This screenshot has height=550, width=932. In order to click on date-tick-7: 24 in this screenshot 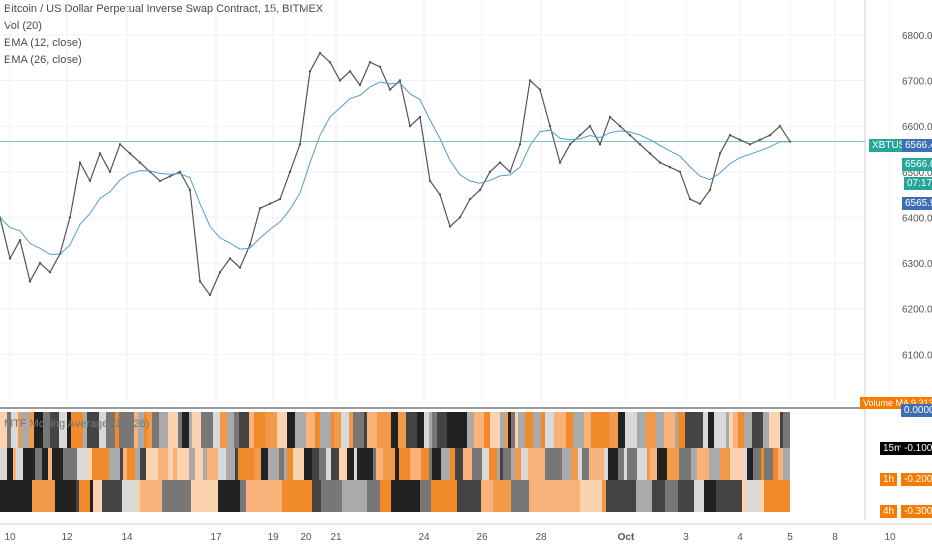, I will do `click(424, 537)`.